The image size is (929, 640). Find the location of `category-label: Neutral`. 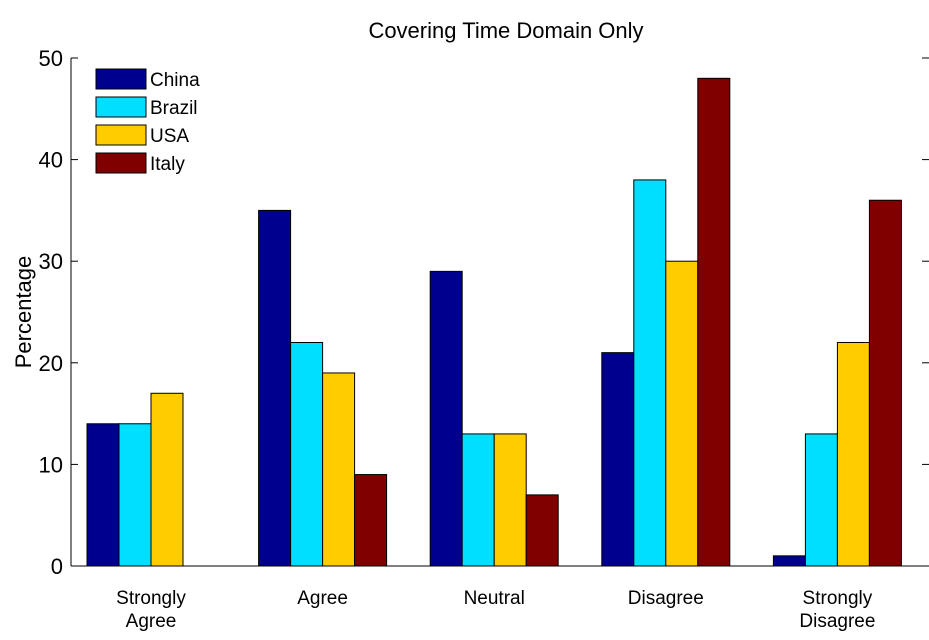

category-label: Neutral is located at coordinates (494, 598).